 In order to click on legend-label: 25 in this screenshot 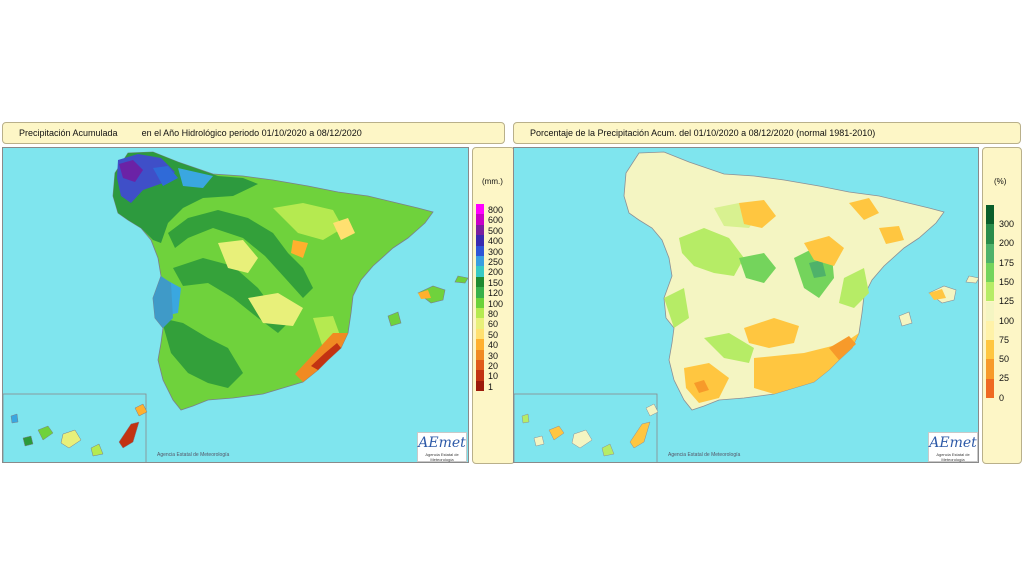, I will do `click(1004, 378)`.